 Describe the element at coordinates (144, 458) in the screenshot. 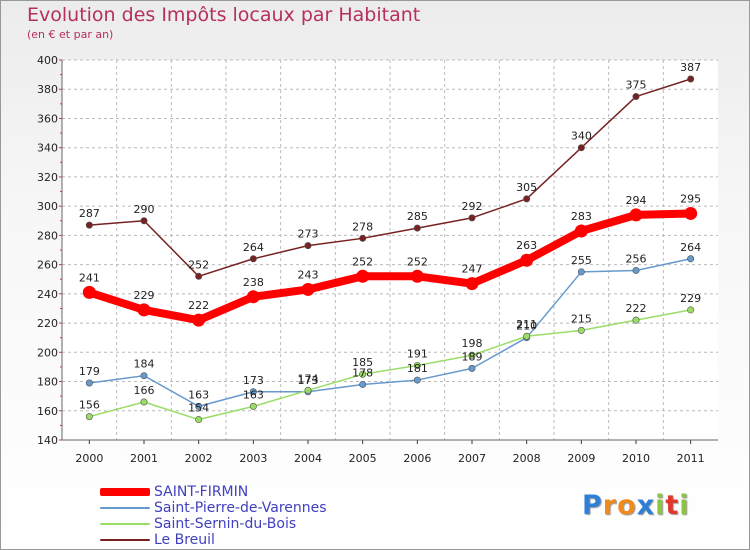

I see `x-tick-label: 2001` at that location.